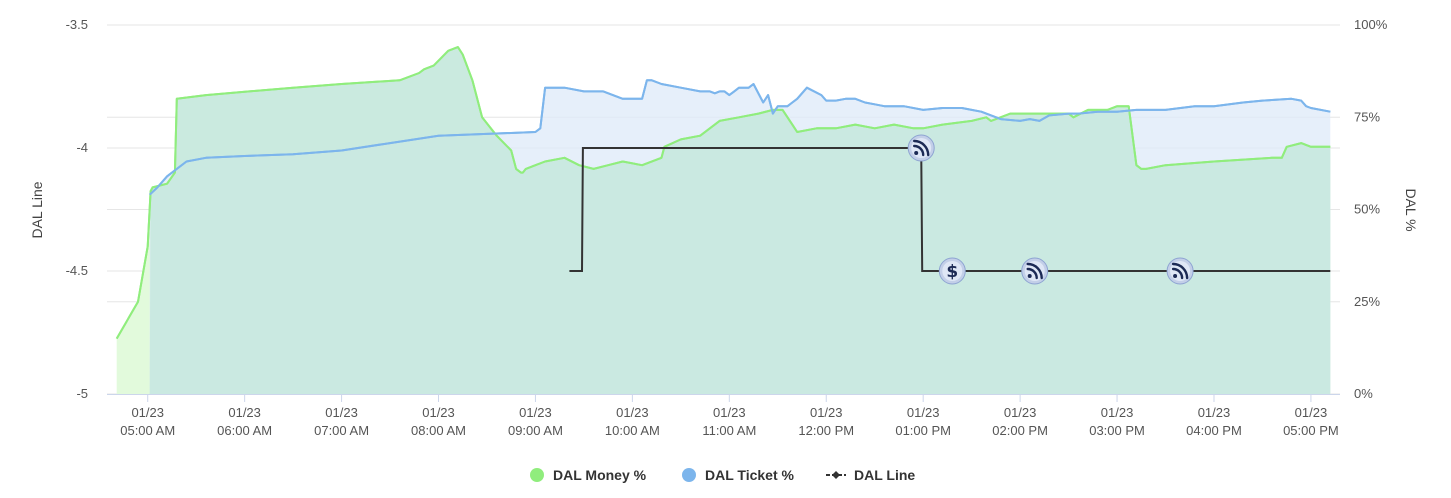 This screenshot has height=498, width=1451. What do you see at coordinates (77, 24) in the screenshot?
I see `y-tick-label: -3.5` at bounding box center [77, 24].